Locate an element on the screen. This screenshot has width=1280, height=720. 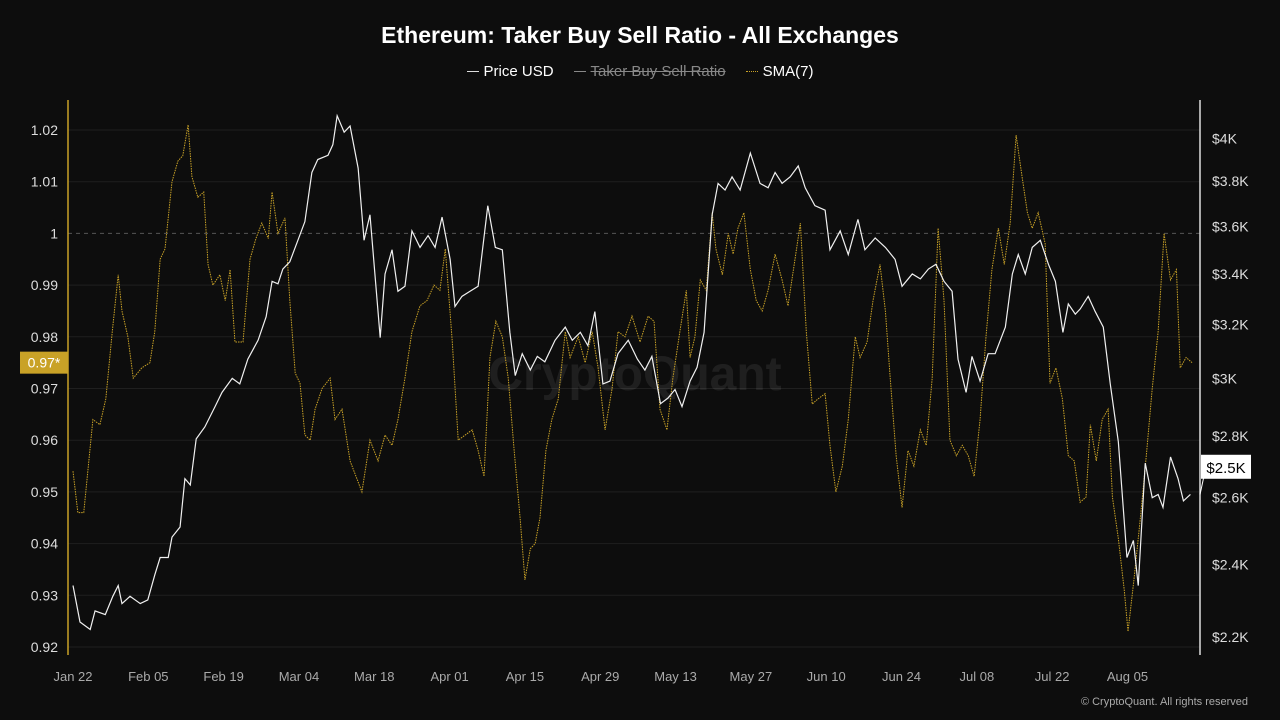
current-price-label: $2.5K is located at coordinates (1225, 468).